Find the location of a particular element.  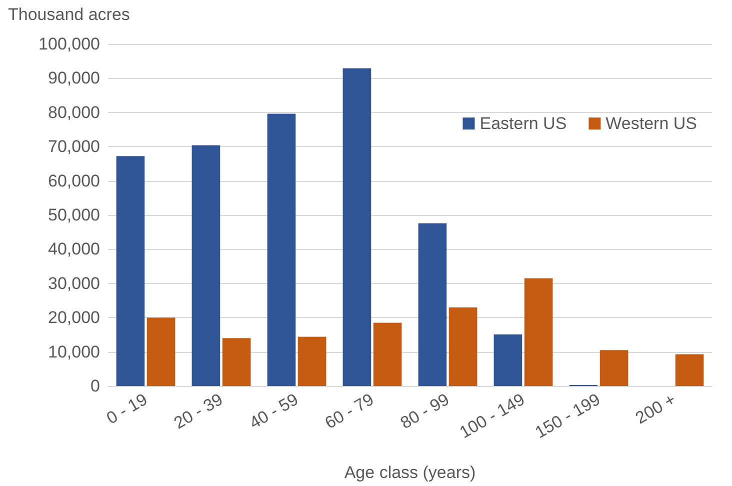

y-tick-label: 30,000 is located at coordinates (74, 283).